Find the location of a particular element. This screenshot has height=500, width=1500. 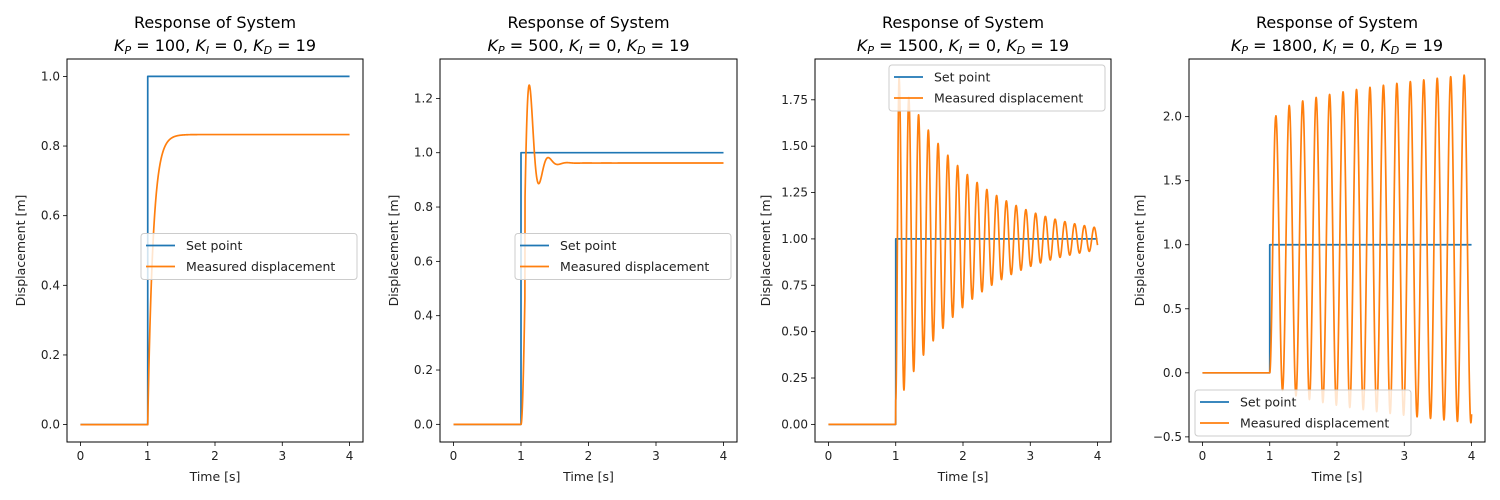

y-tick-label: 0.00 is located at coordinates (794, 424).